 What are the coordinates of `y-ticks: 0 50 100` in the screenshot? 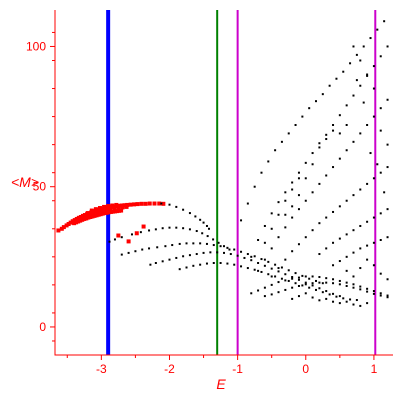 It's located at (40, 186).